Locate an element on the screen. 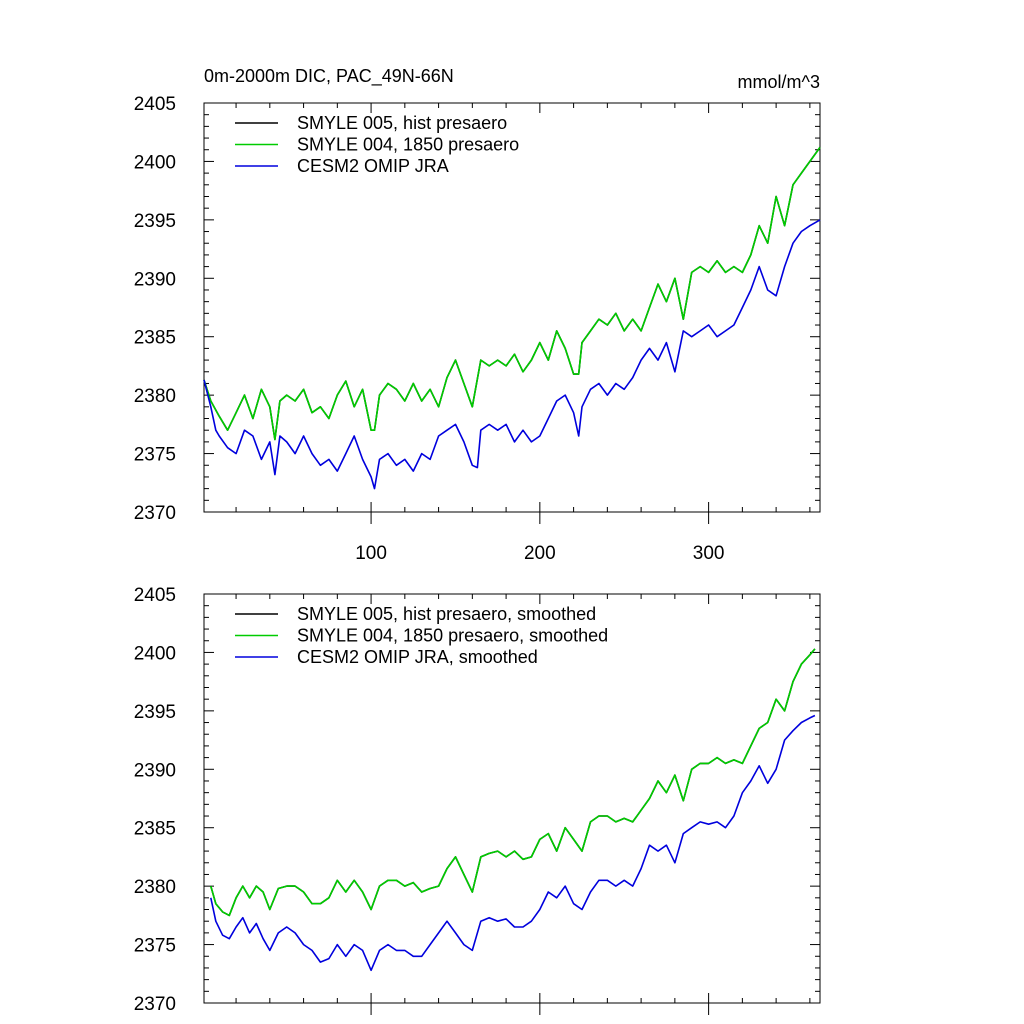  legend-label: SMYLE 005, hist presaero is located at coordinates (402, 123).